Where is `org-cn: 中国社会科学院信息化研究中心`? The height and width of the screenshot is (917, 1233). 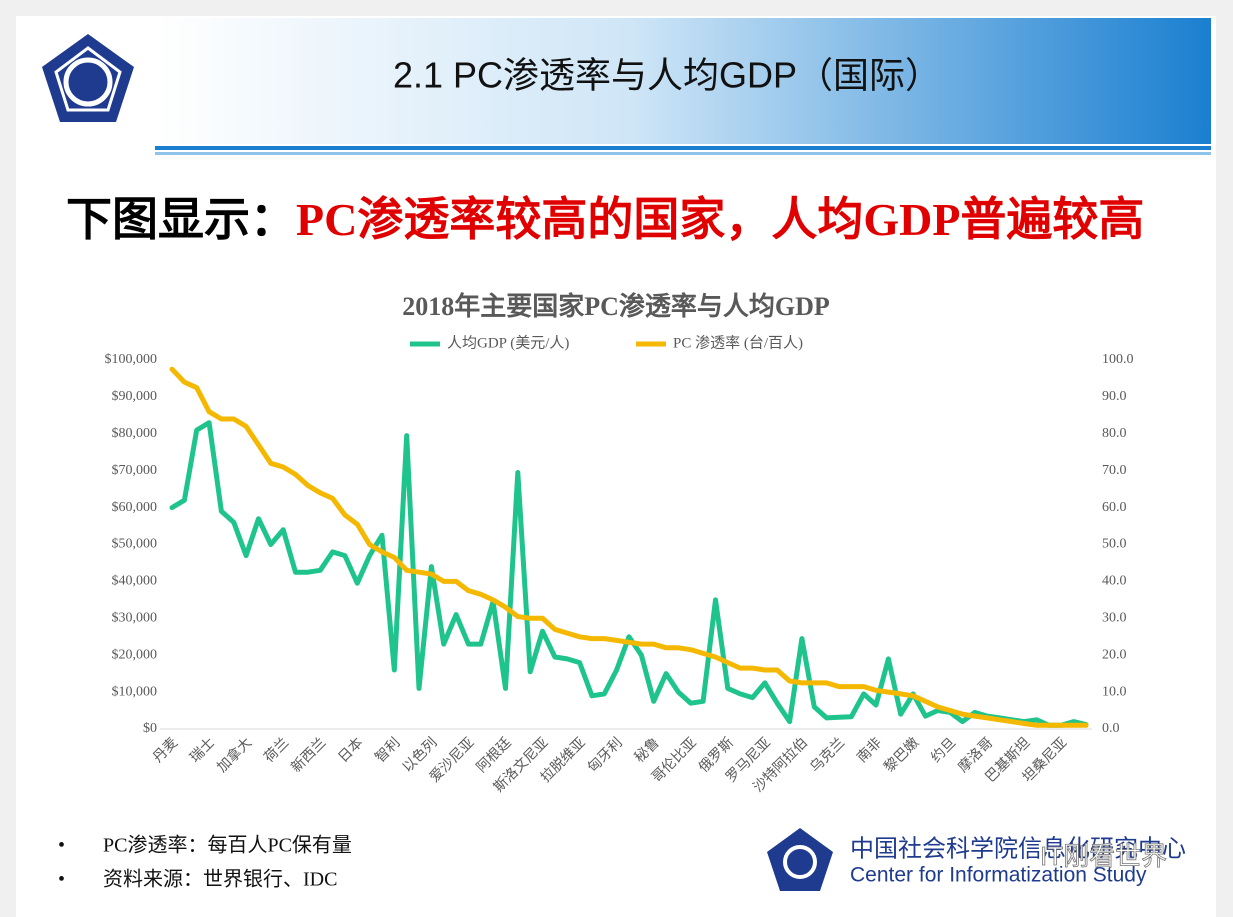 org-cn: 中国社会科学院信息化研究中心 is located at coordinates (1018, 848).